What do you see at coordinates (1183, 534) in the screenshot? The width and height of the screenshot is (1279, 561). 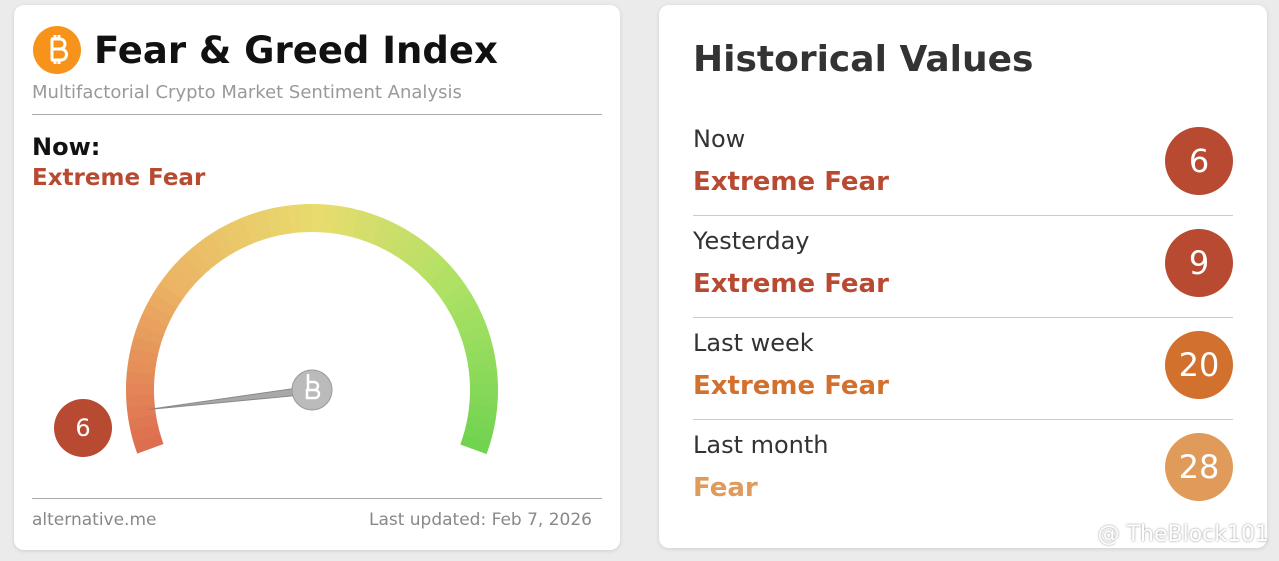 I see `watermark: @ TheBlock101` at bounding box center [1183, 534].